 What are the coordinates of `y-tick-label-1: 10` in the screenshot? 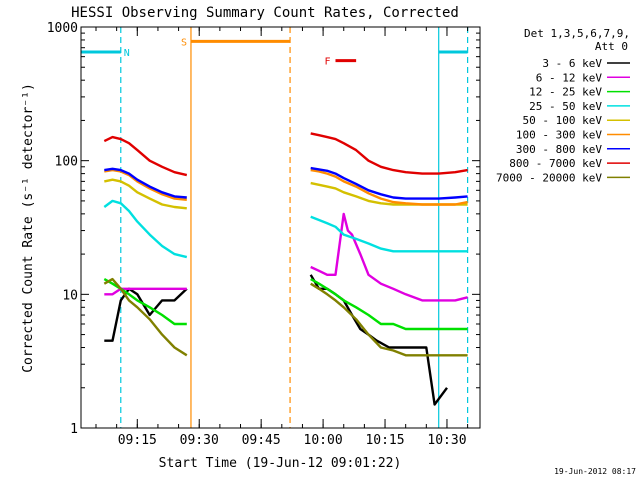 It's located at (70, 295).